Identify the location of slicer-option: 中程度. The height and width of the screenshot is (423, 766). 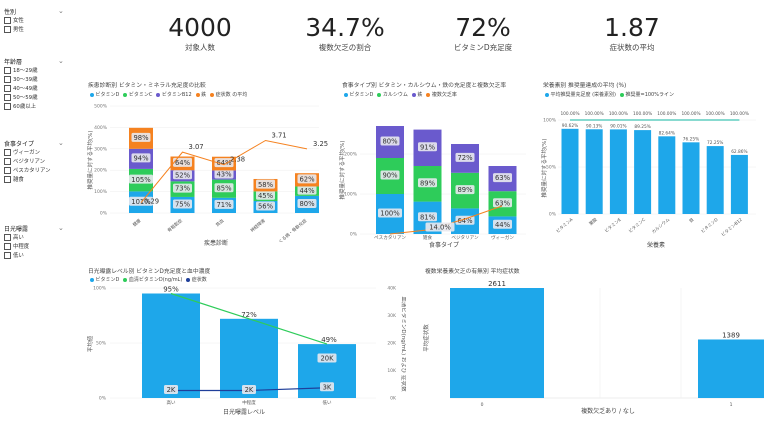
(34, 247).